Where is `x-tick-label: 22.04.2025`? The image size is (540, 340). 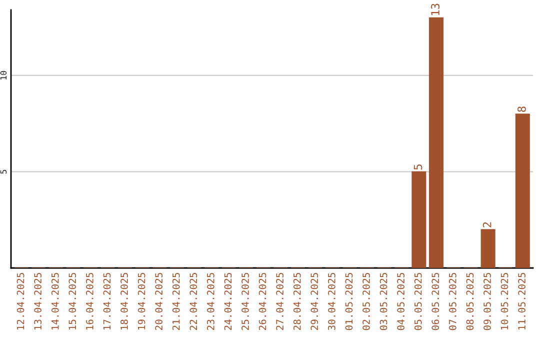
x-tick-label: 22.04.2025 is located at coordinates (194, 301).